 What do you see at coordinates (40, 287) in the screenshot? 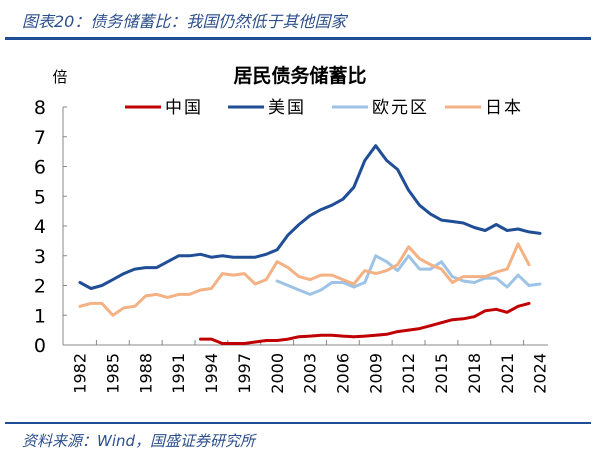
I see `y-tick-label: 2` at bounding box center [40, 287].